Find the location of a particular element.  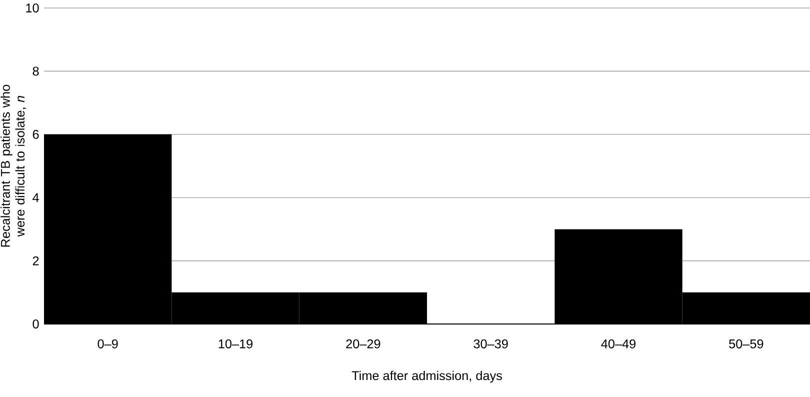

y-tick-label: 4 is located at coordinates (35, 197).